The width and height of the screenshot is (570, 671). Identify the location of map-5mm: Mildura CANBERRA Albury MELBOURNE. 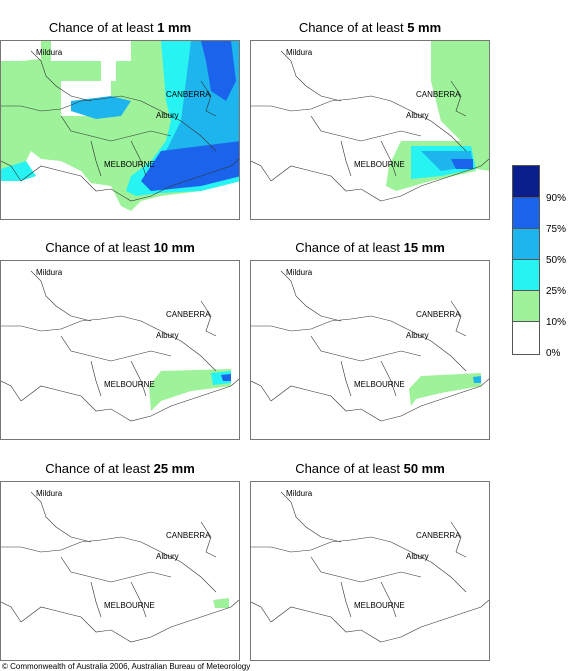
(370, 130).